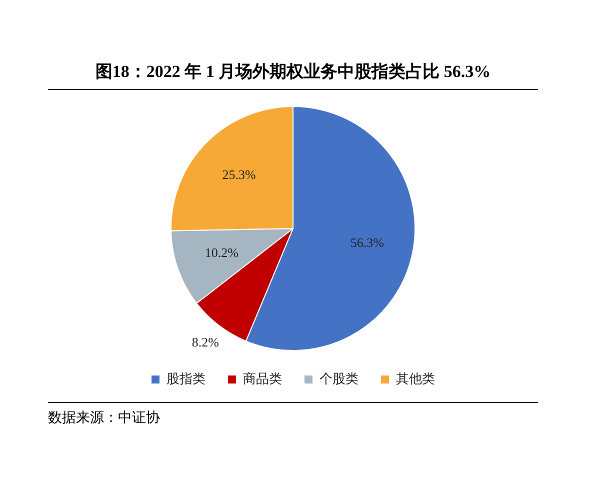  Describe the element at coordinates (415, 378) in the screenshot. I see `legend-label: 其他类` at that location.